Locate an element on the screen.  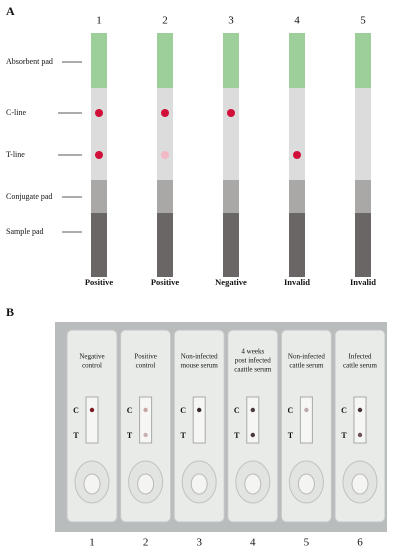
result-label: Negative is located at coordinates (231, 282).